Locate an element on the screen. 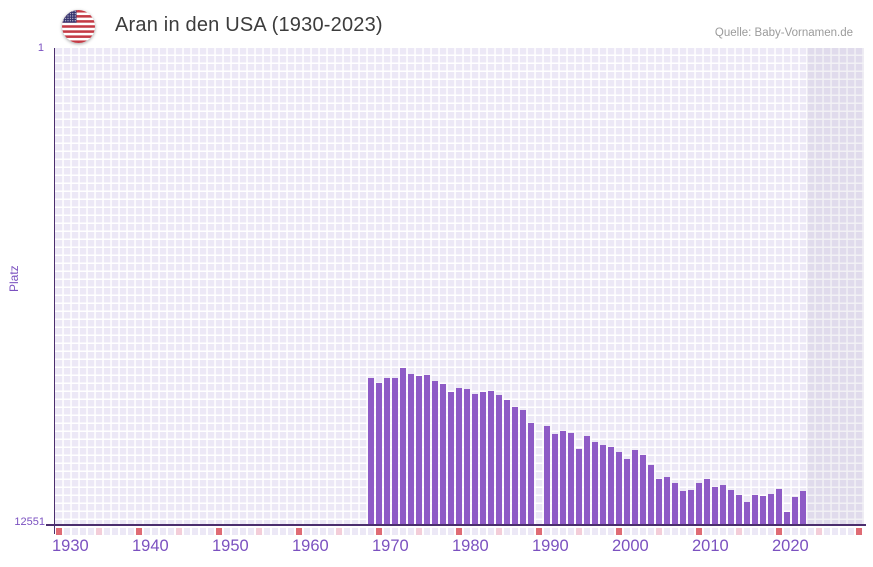 This screenshot has width=873, height=567. x-axis-line is located at coordinates (456, 525).